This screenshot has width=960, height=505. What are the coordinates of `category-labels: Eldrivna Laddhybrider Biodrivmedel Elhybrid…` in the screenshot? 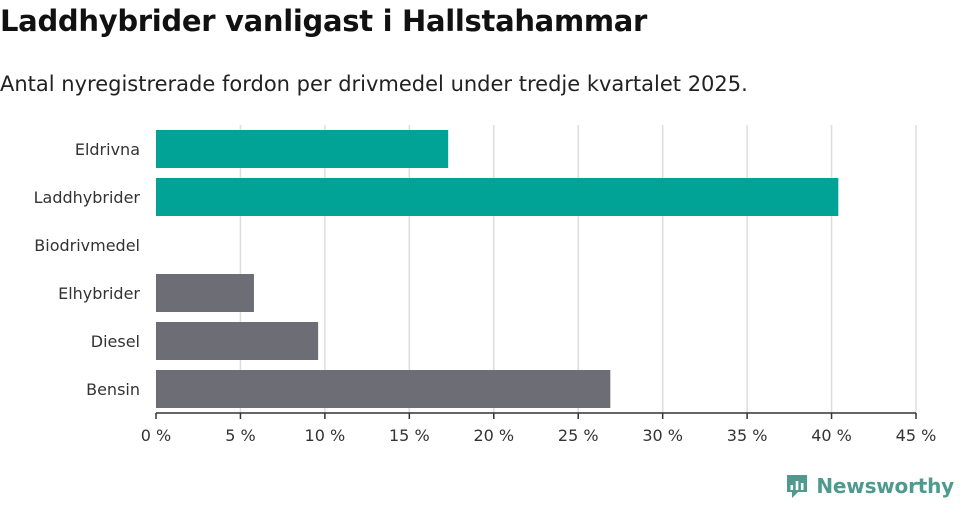 It's located at (87, 269).